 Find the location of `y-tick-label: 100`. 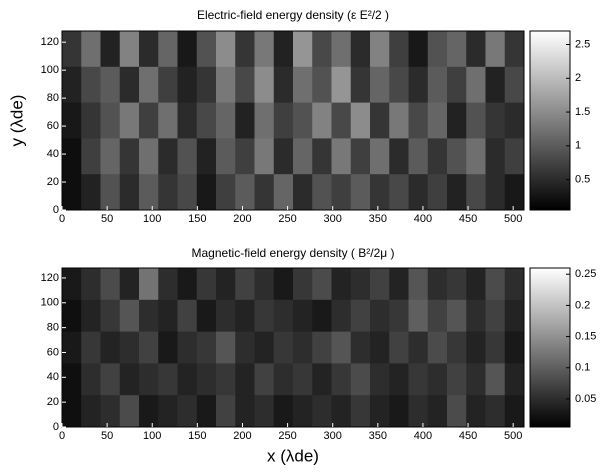

y-tick-label: 100 is located at coordinates (50, 70).